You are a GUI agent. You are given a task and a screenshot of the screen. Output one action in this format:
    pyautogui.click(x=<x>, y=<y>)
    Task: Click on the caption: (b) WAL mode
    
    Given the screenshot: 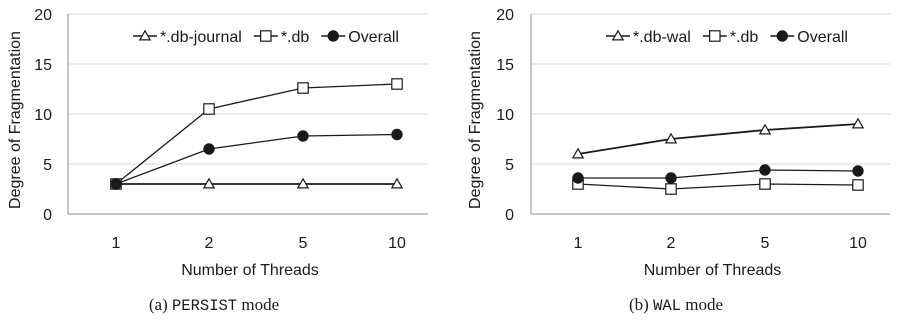 What is the action you would take?
    pyautogui.click(x=676, y=305)
    